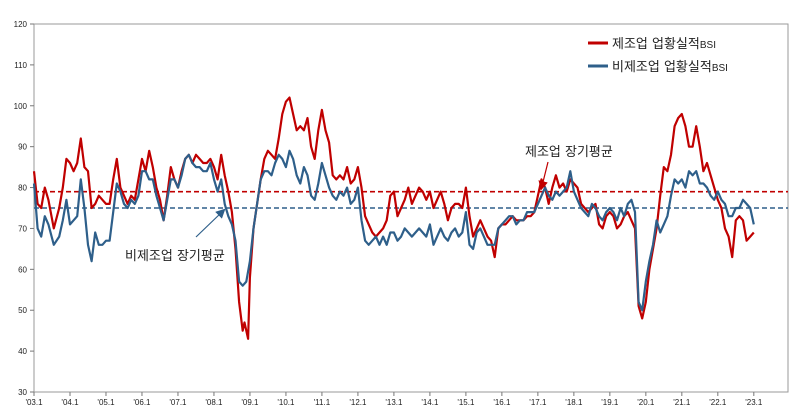  What do you see at coordinates (322, 402) in the screenshot?
I see `x-tick-label: '11.1` at bounding box center [322, 402].